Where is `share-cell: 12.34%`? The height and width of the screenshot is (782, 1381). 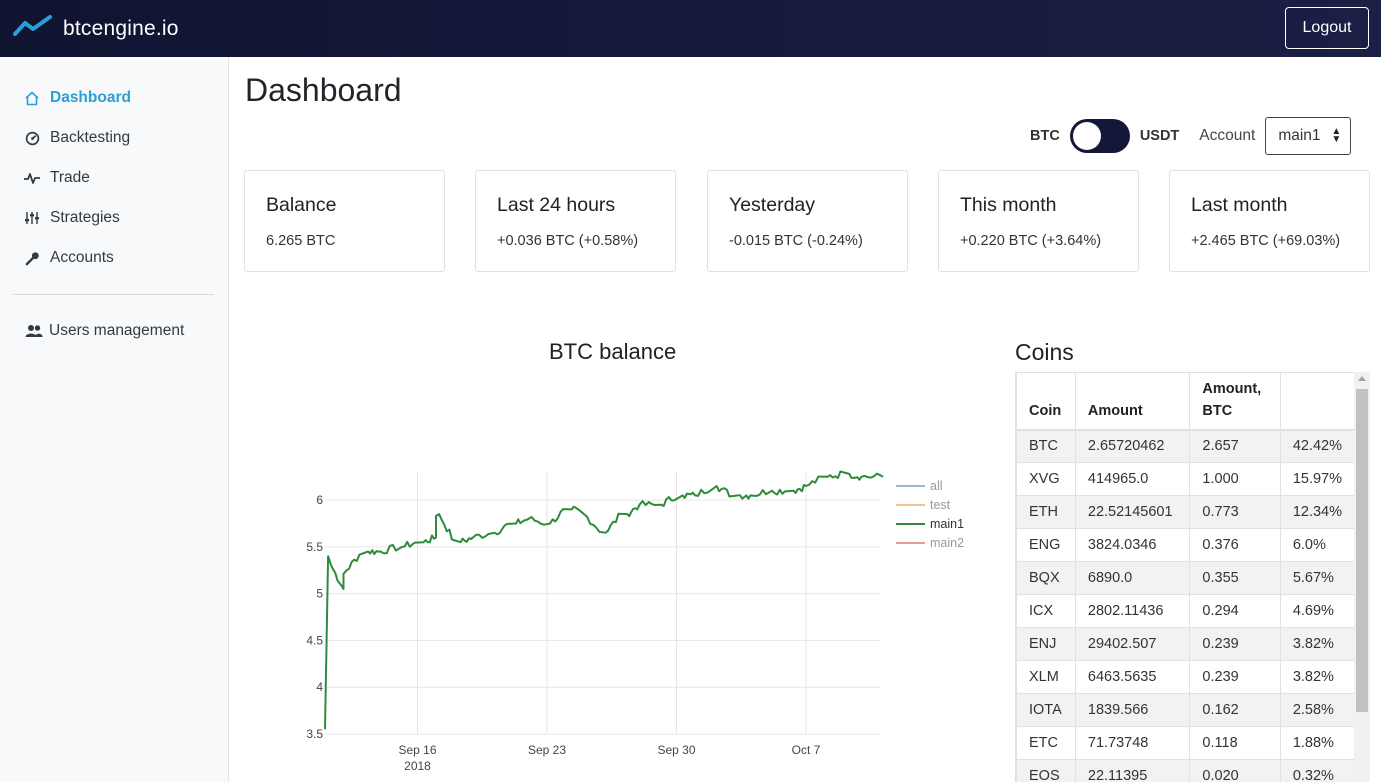 share-cell: 12.34% is located at coordinates (1317, 512).